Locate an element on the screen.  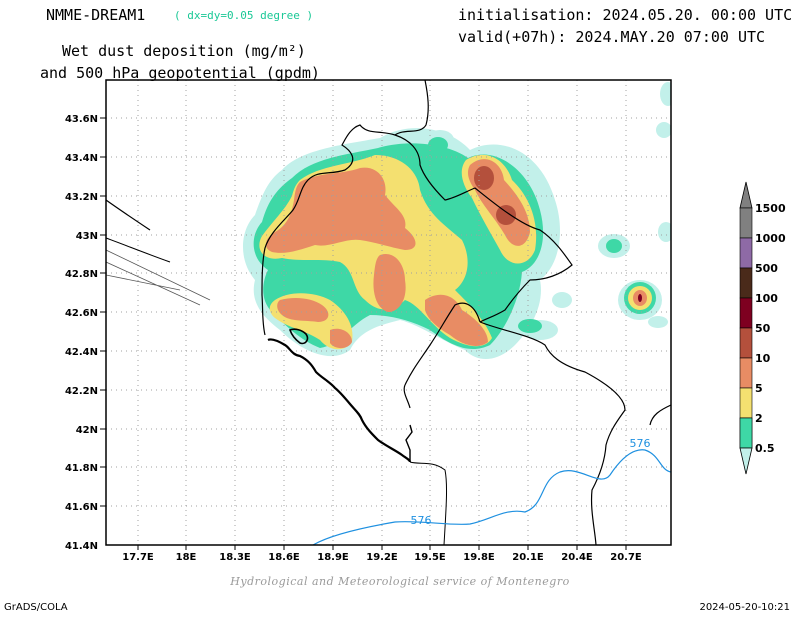
legend-bottom-arrow is located at coordinates (746, 461).